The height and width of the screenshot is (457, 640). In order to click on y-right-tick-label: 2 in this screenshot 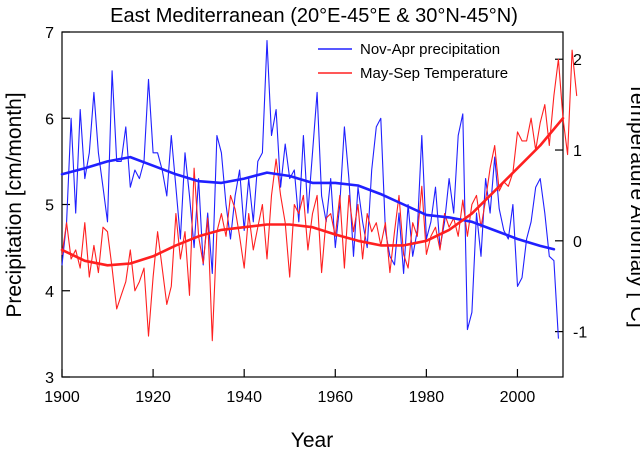, I will do `click(577, 60)`.